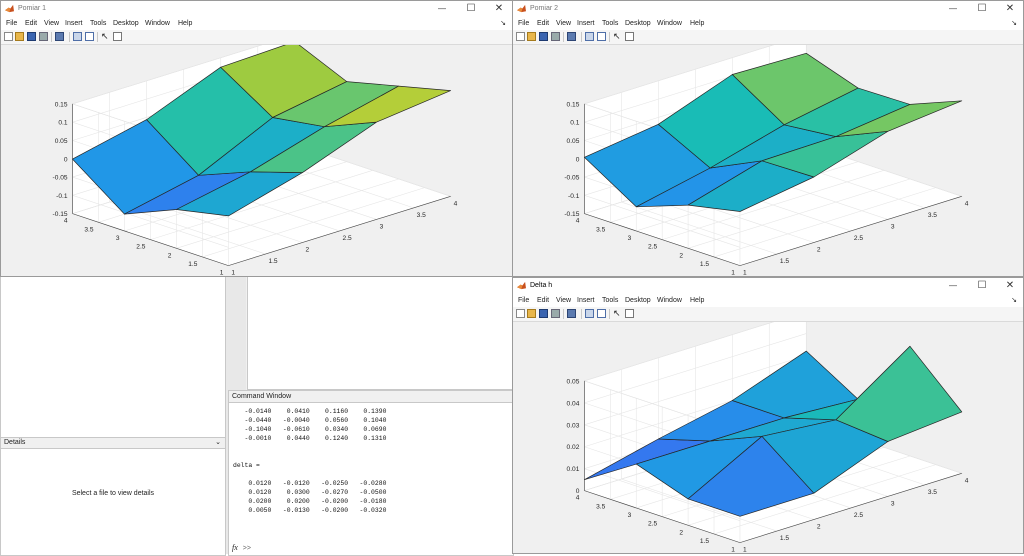 Image resolution: width=1024 pixels, height=556 pixels. I want to click on command-prompt: fx >>, so click(241, 547).